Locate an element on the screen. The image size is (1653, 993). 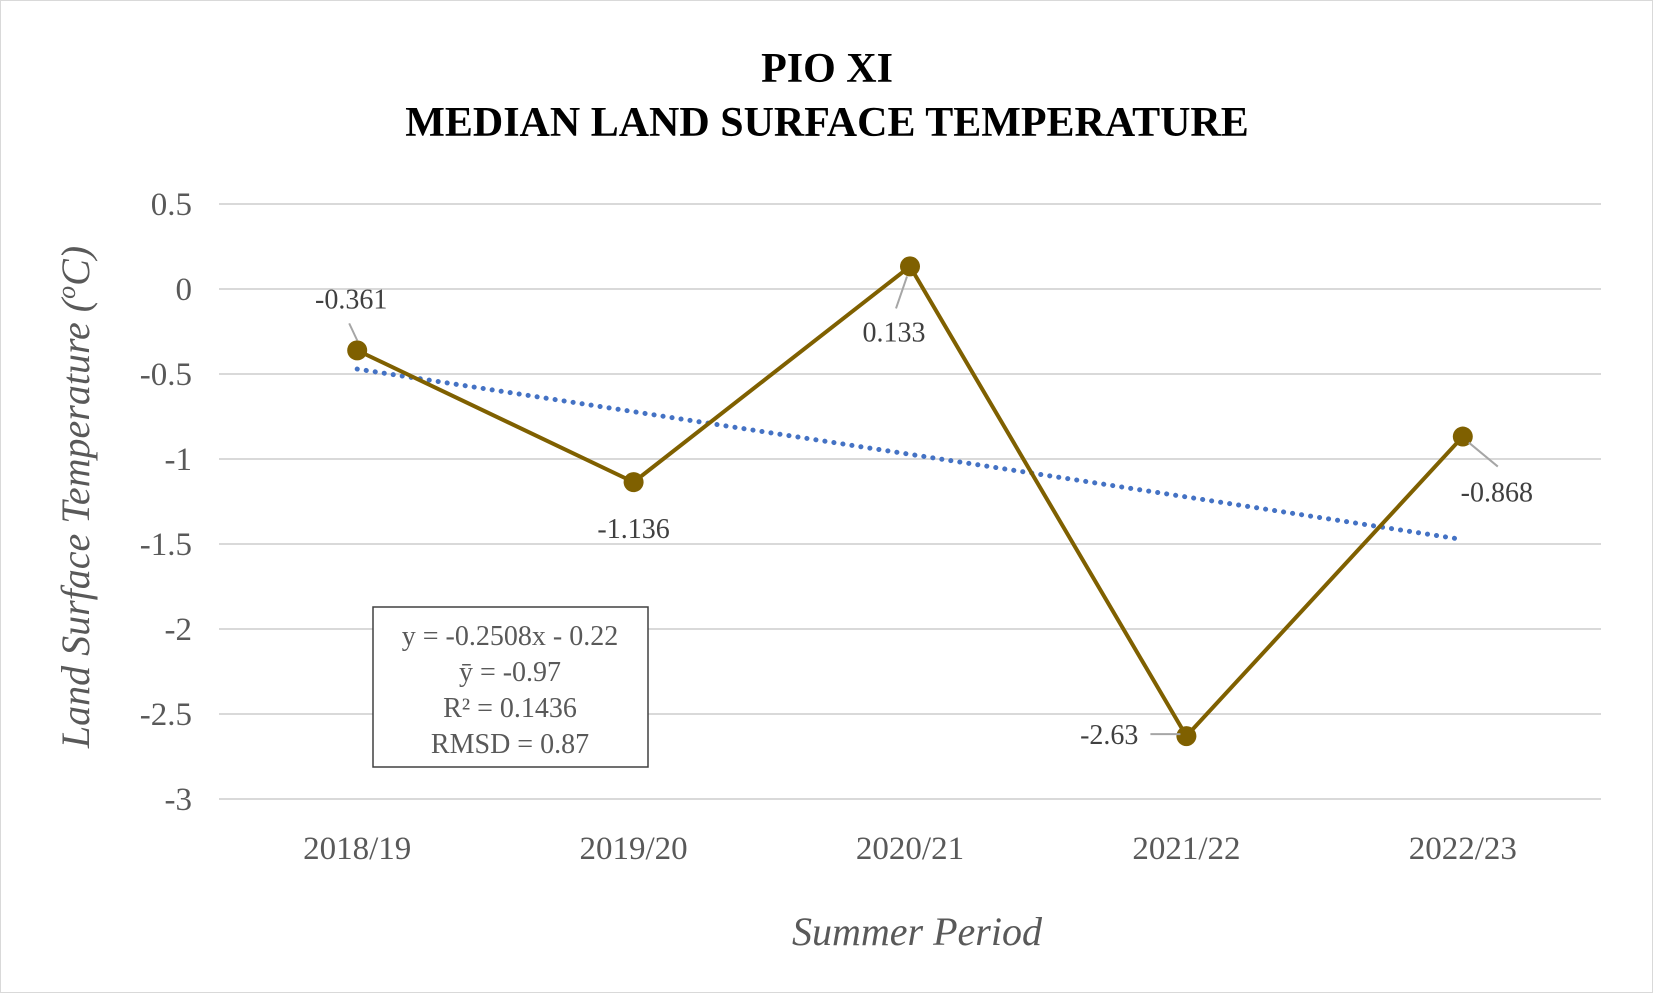
trendline-group is located at coordinates (910, 454).